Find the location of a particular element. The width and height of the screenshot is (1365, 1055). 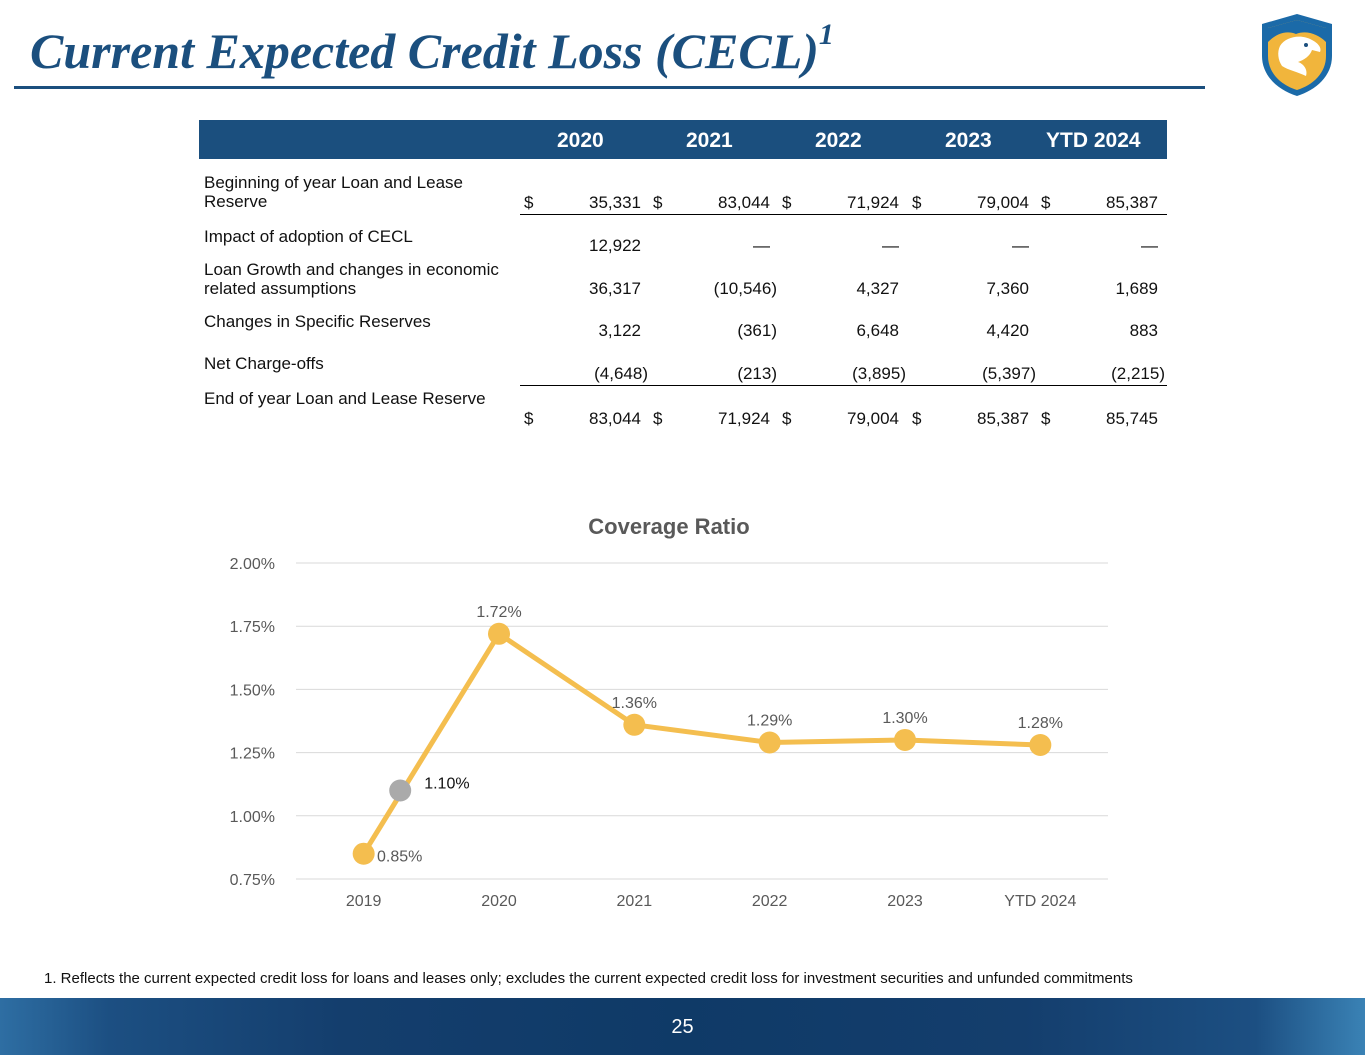

y-tick-label: 1.50% is located at coordinates (252, 690).